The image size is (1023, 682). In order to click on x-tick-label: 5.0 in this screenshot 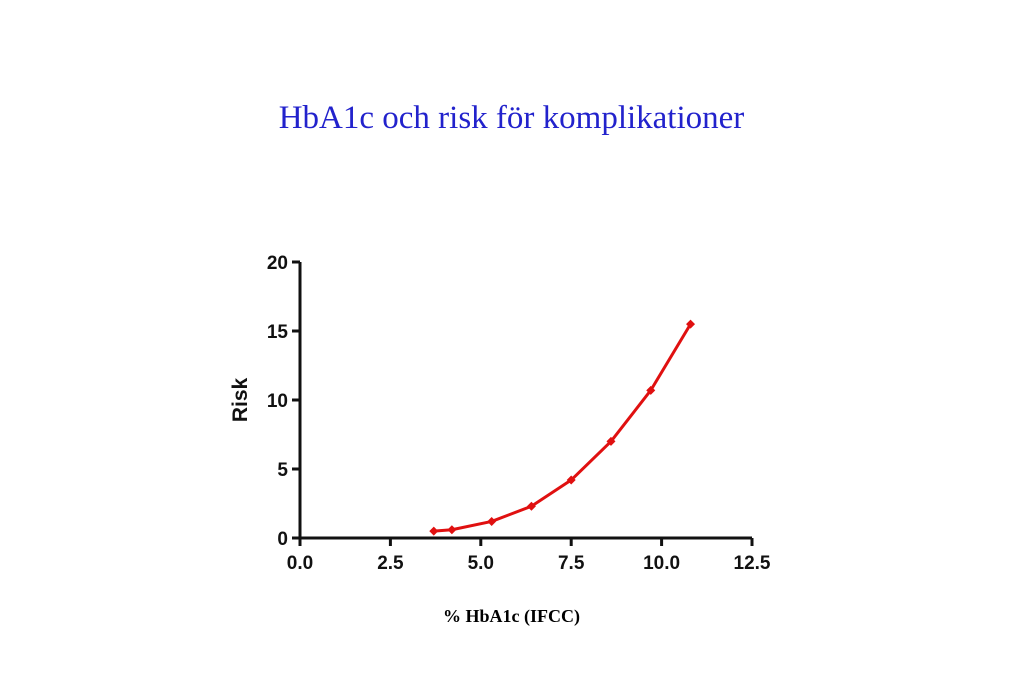, I will do `click(481, 563)`.